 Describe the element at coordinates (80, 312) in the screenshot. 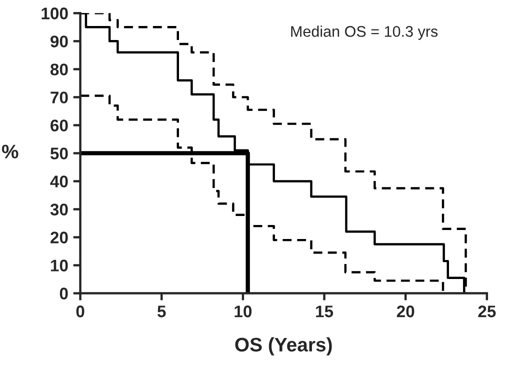

I see `x-tick-label: 0` at that location.